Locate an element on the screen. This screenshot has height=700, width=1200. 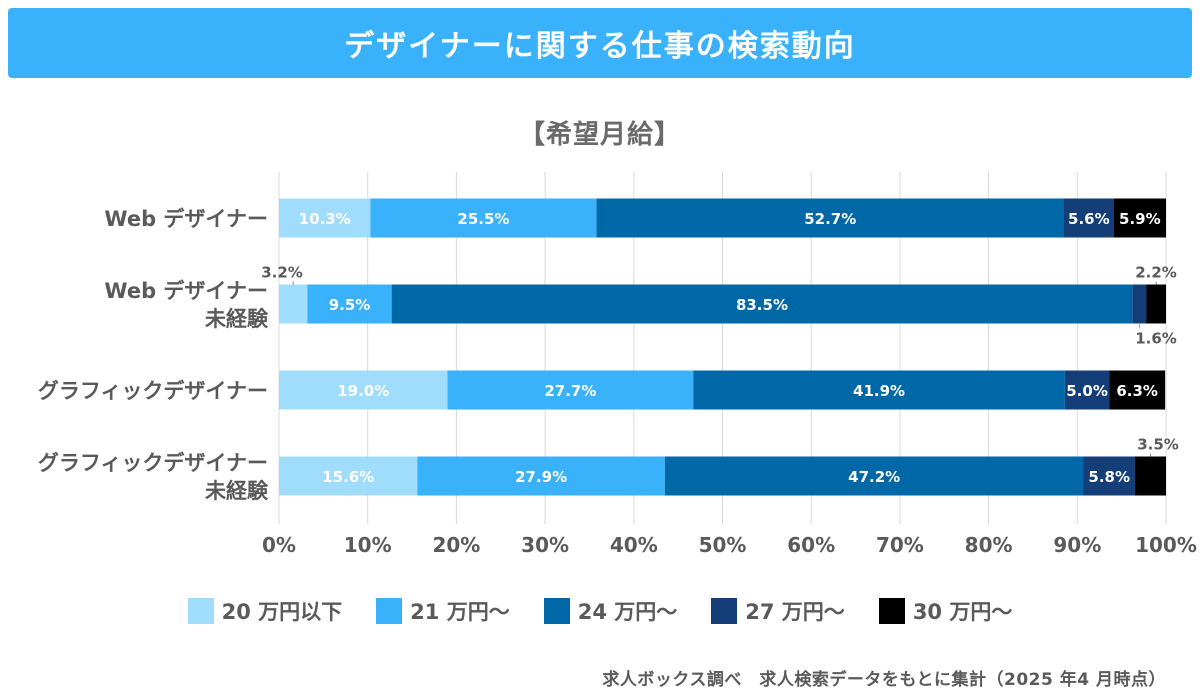
legend-label: 30 万円〜 is located at coordinates (962, 612).